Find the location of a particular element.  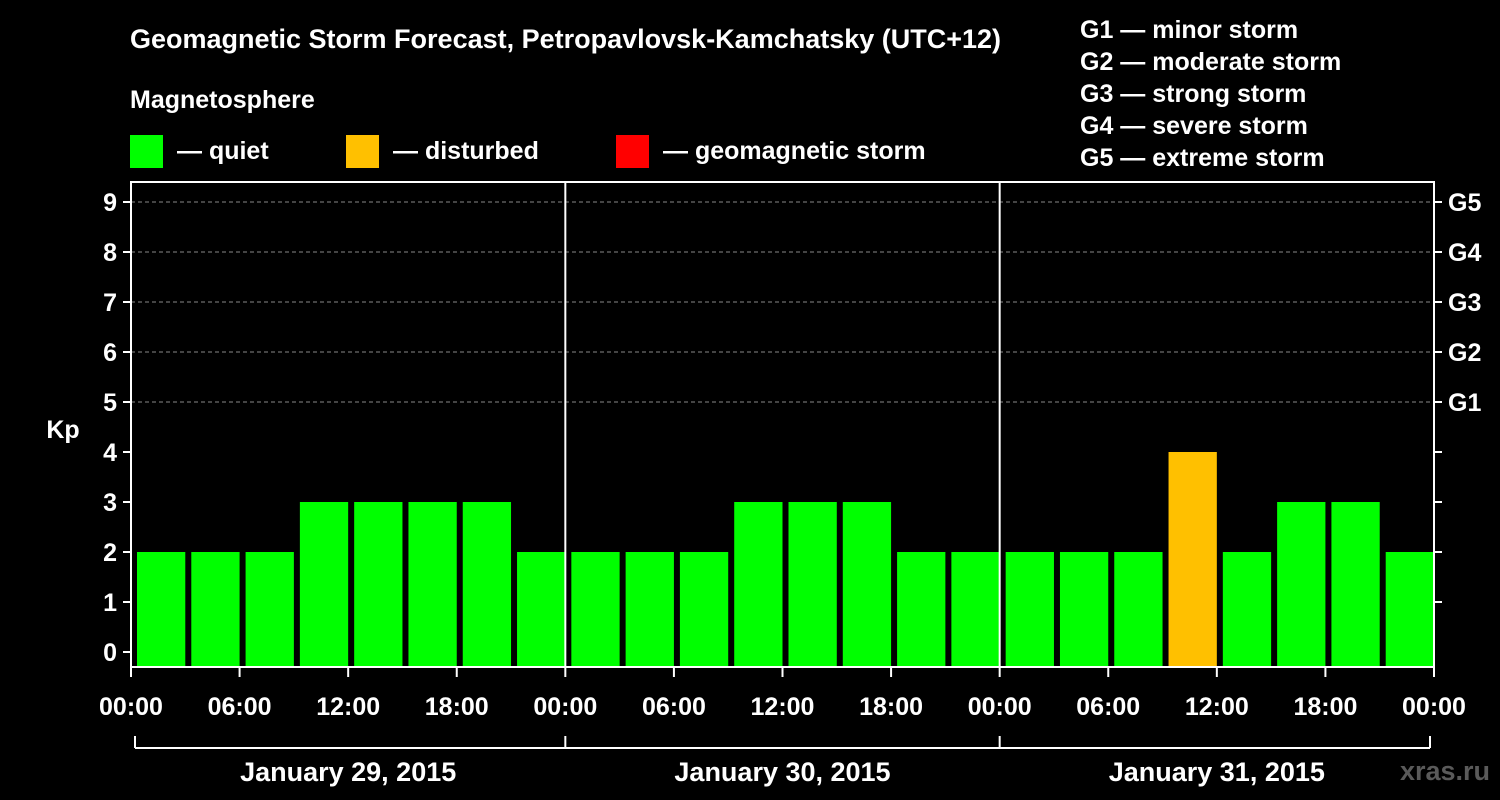

y-tick-label-2: 2 is located at coordinates (110, 553).